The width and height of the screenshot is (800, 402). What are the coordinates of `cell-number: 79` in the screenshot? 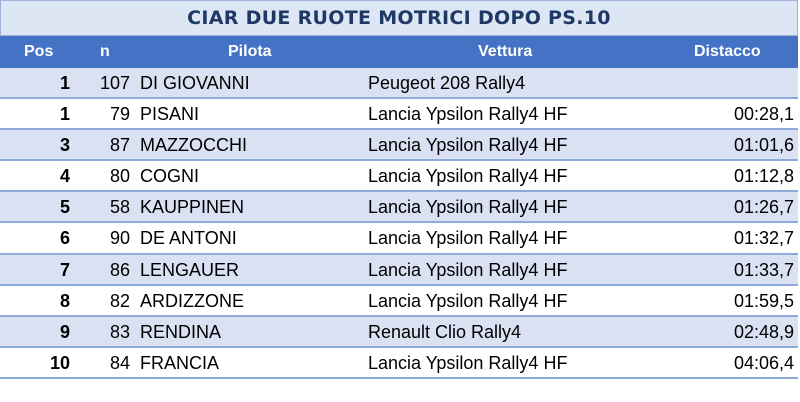 It's located at (119, 114).